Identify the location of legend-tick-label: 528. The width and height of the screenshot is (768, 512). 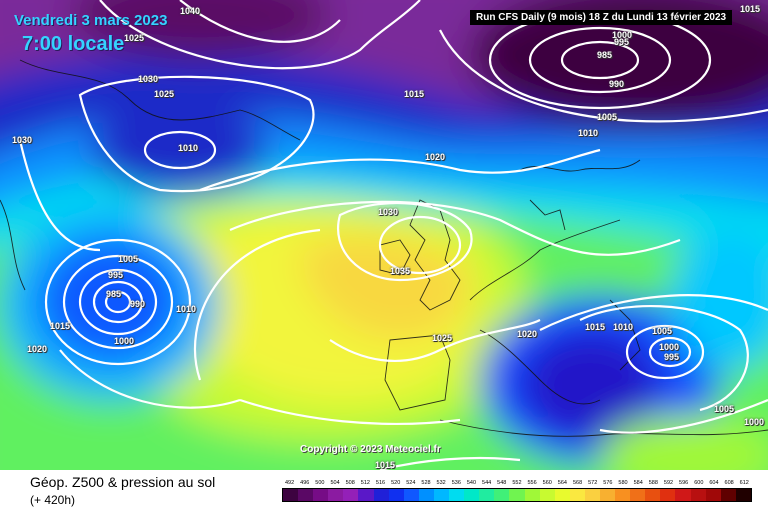
(426, 483).